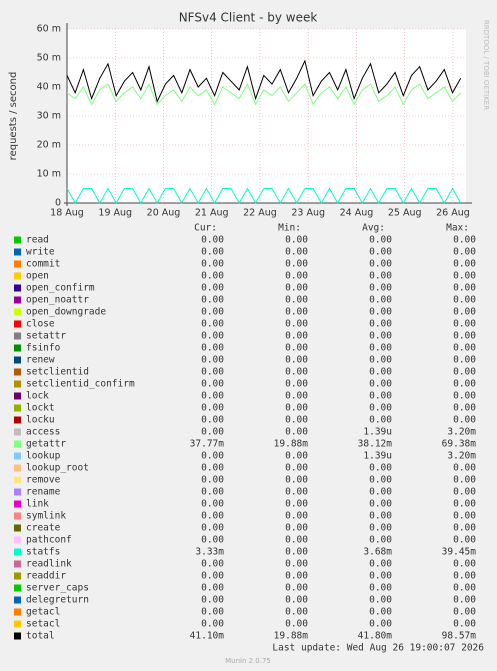  I want to click on legend-name: lookup_root, so click(57, 468).